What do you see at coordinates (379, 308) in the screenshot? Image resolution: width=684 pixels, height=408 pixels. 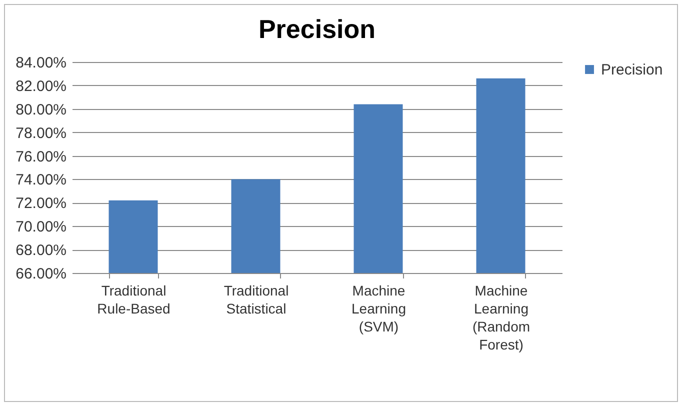 I see `x-tick-label: Machine Learning (SVM)` at bounding box center [379, 308].